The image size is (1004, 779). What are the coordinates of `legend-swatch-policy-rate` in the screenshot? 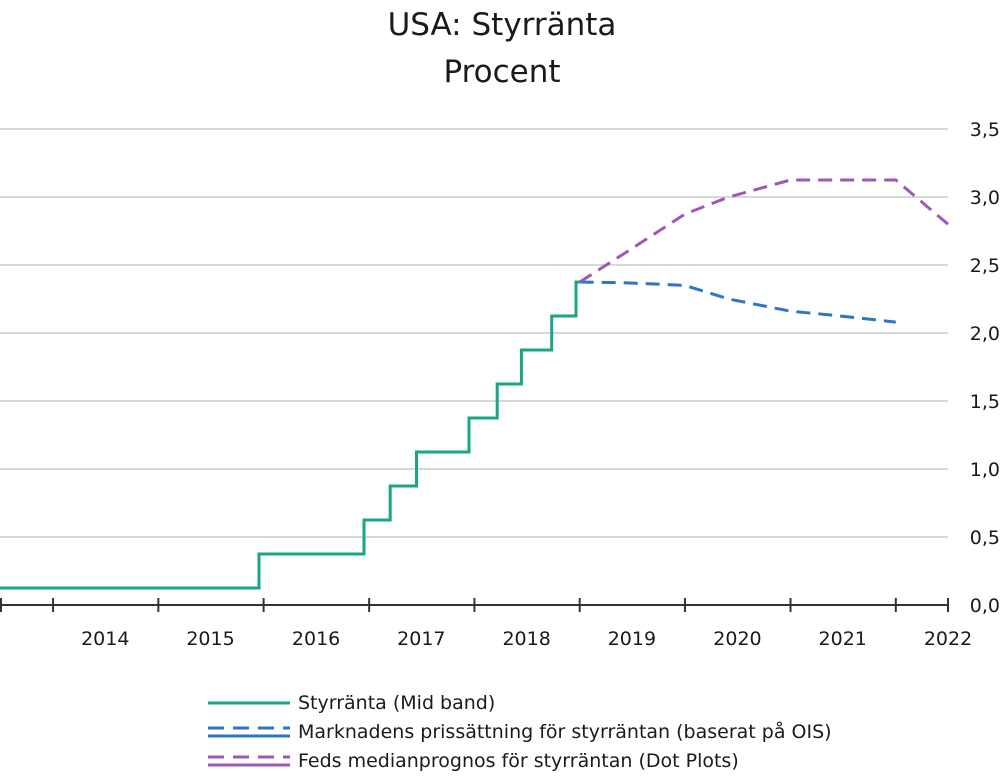 It's located at (249, 702).